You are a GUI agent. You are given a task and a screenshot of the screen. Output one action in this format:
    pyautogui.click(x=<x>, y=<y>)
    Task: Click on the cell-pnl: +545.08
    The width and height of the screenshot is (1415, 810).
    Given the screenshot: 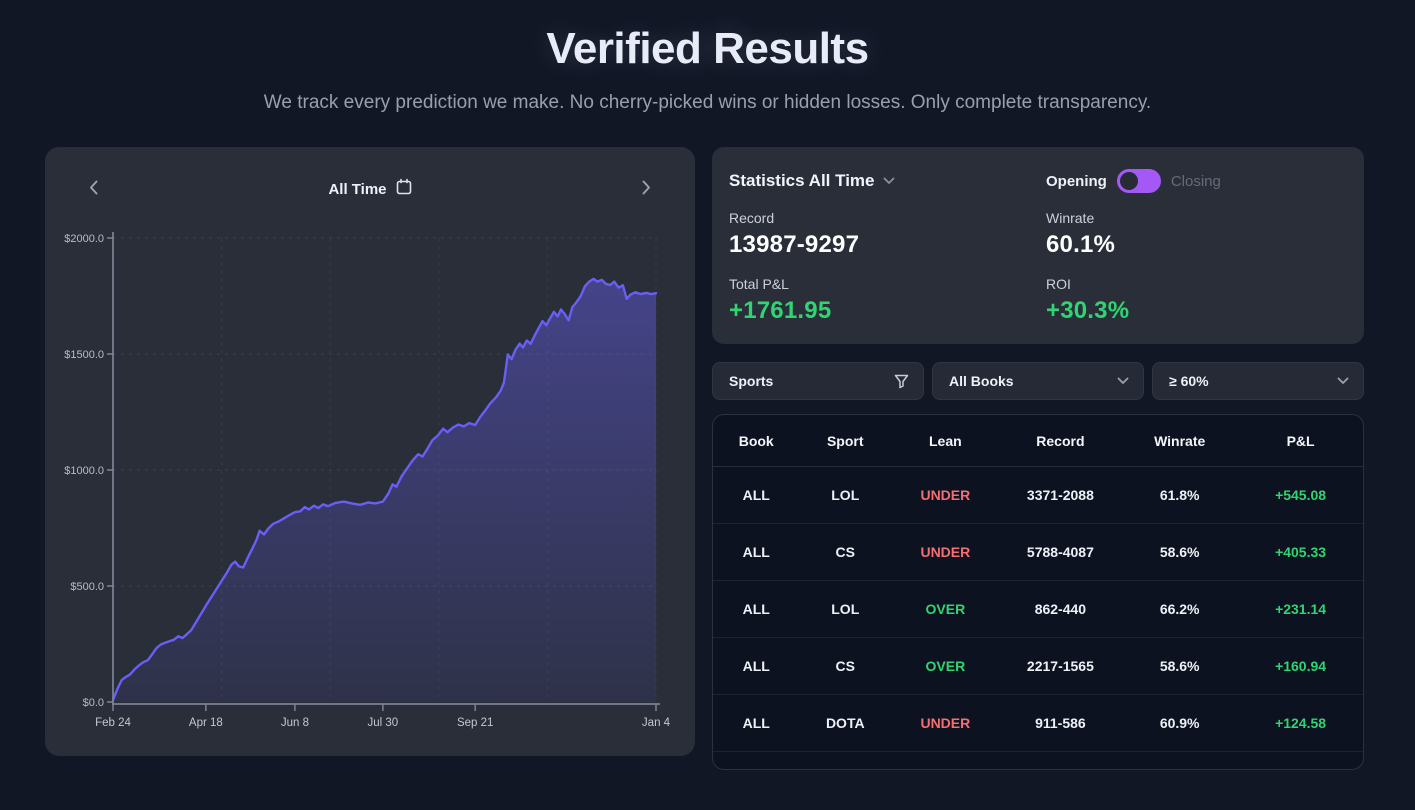 What is the action you would take?
    pyautogui.click(x=1301, y=495)
    